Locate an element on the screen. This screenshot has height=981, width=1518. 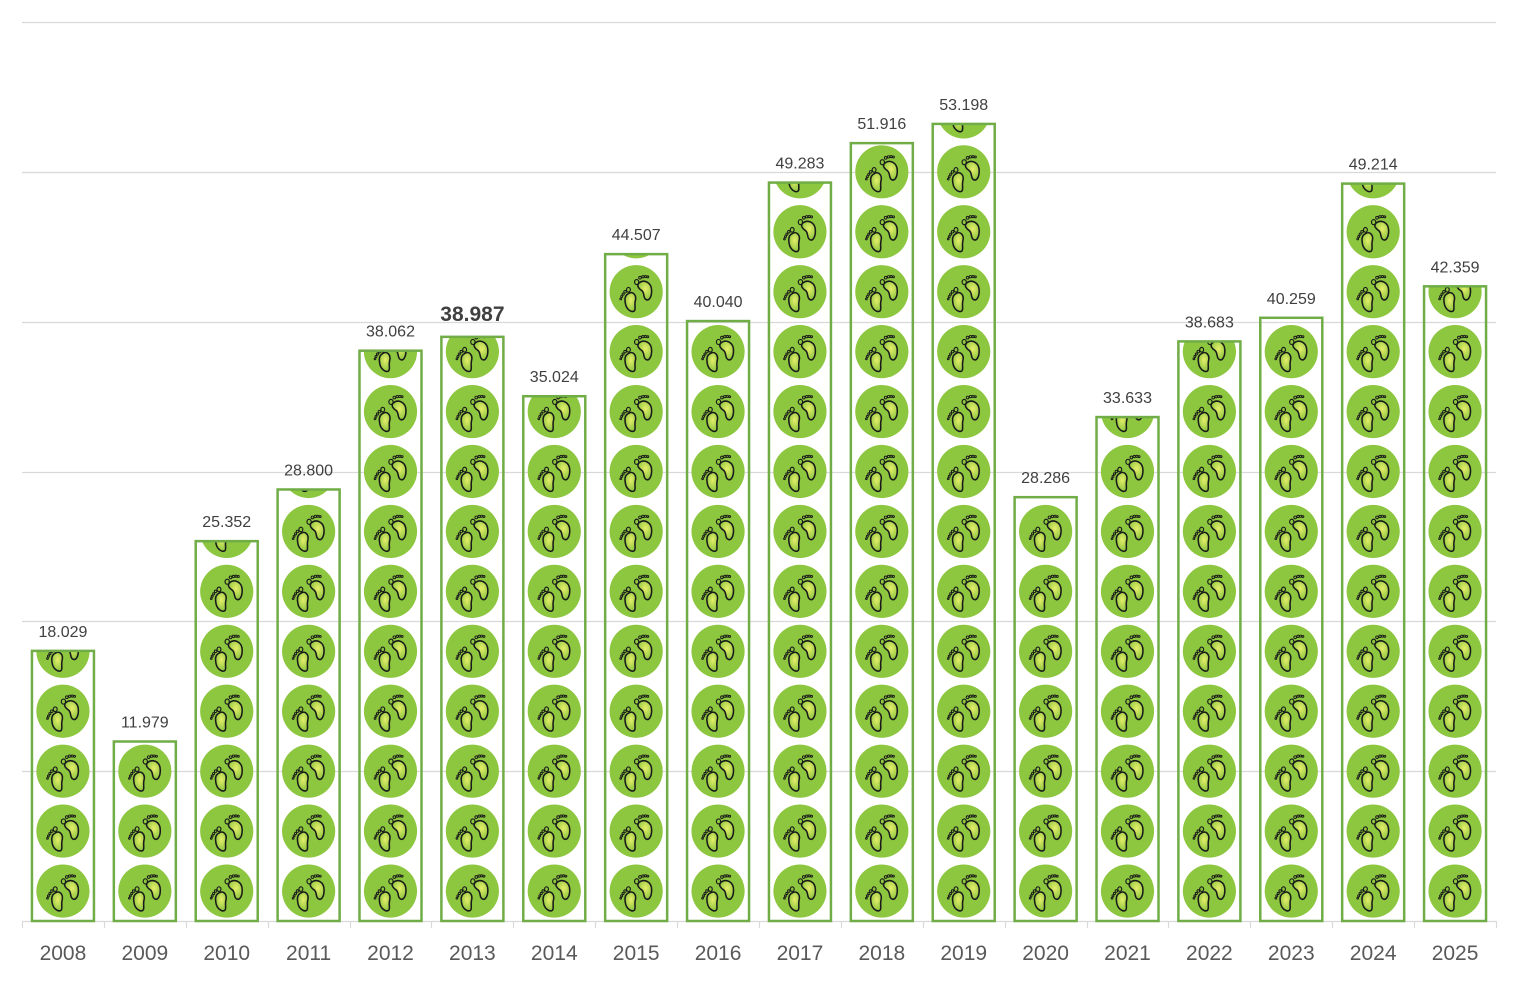
bar-2012 is located at coordinates (390, 636).